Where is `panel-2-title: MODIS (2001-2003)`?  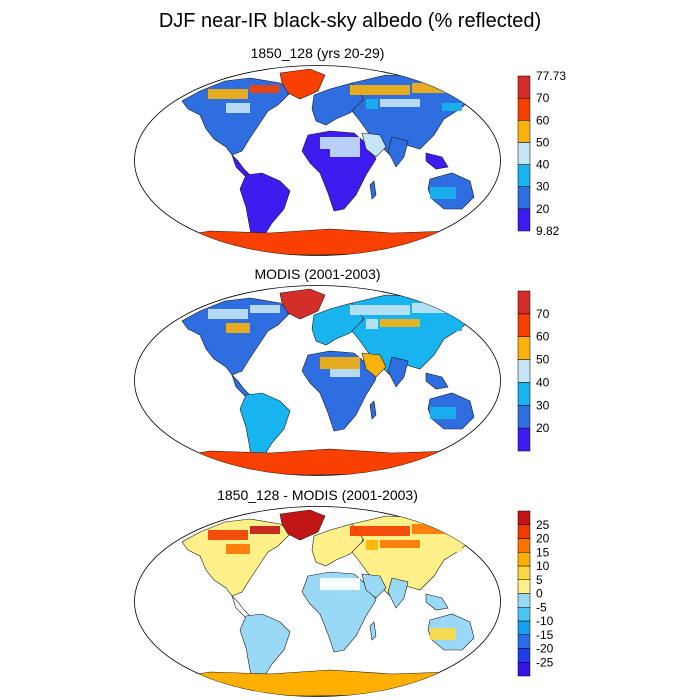
panel-2-title: MODIS (2001-2003) is located at coordinates (317, 274).